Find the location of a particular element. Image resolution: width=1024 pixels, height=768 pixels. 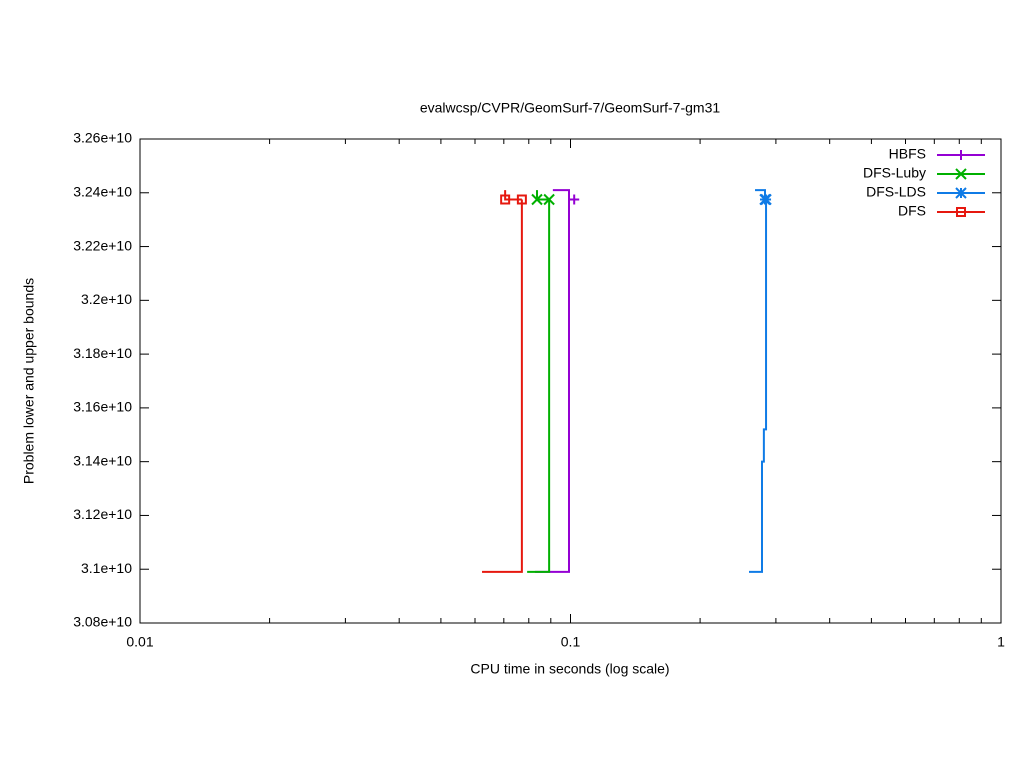

legend-label: DFS-LDS is located at coordinates (896, 192).